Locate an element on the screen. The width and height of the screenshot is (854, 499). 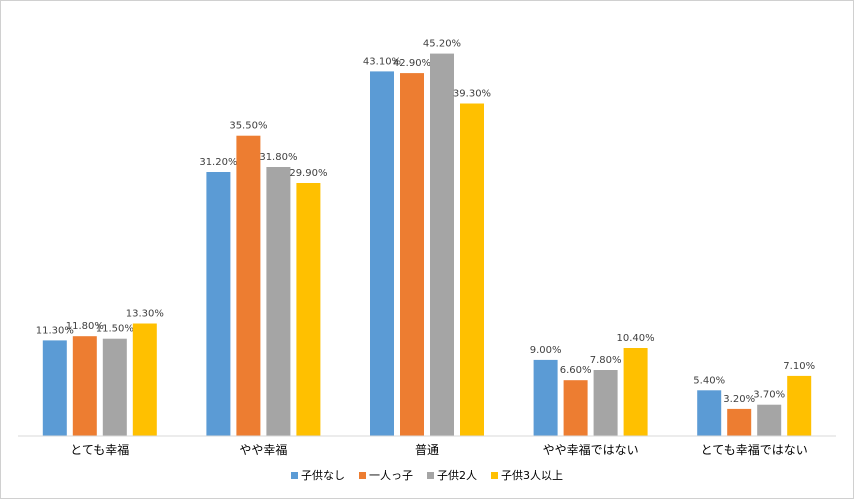
data-label-3-3: 45.20% is located at coordinates (442, 44).